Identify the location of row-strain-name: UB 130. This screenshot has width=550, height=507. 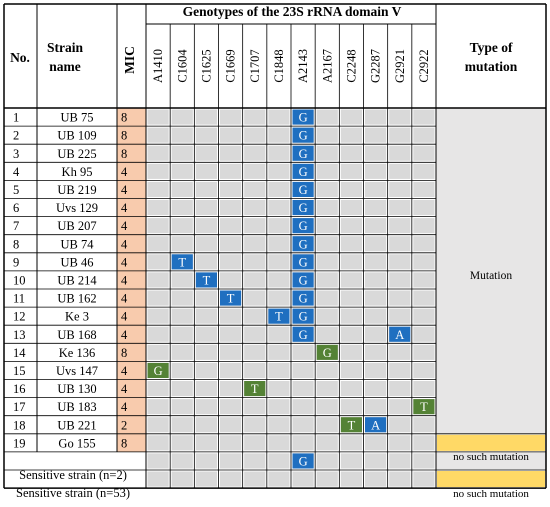
(76, 389).